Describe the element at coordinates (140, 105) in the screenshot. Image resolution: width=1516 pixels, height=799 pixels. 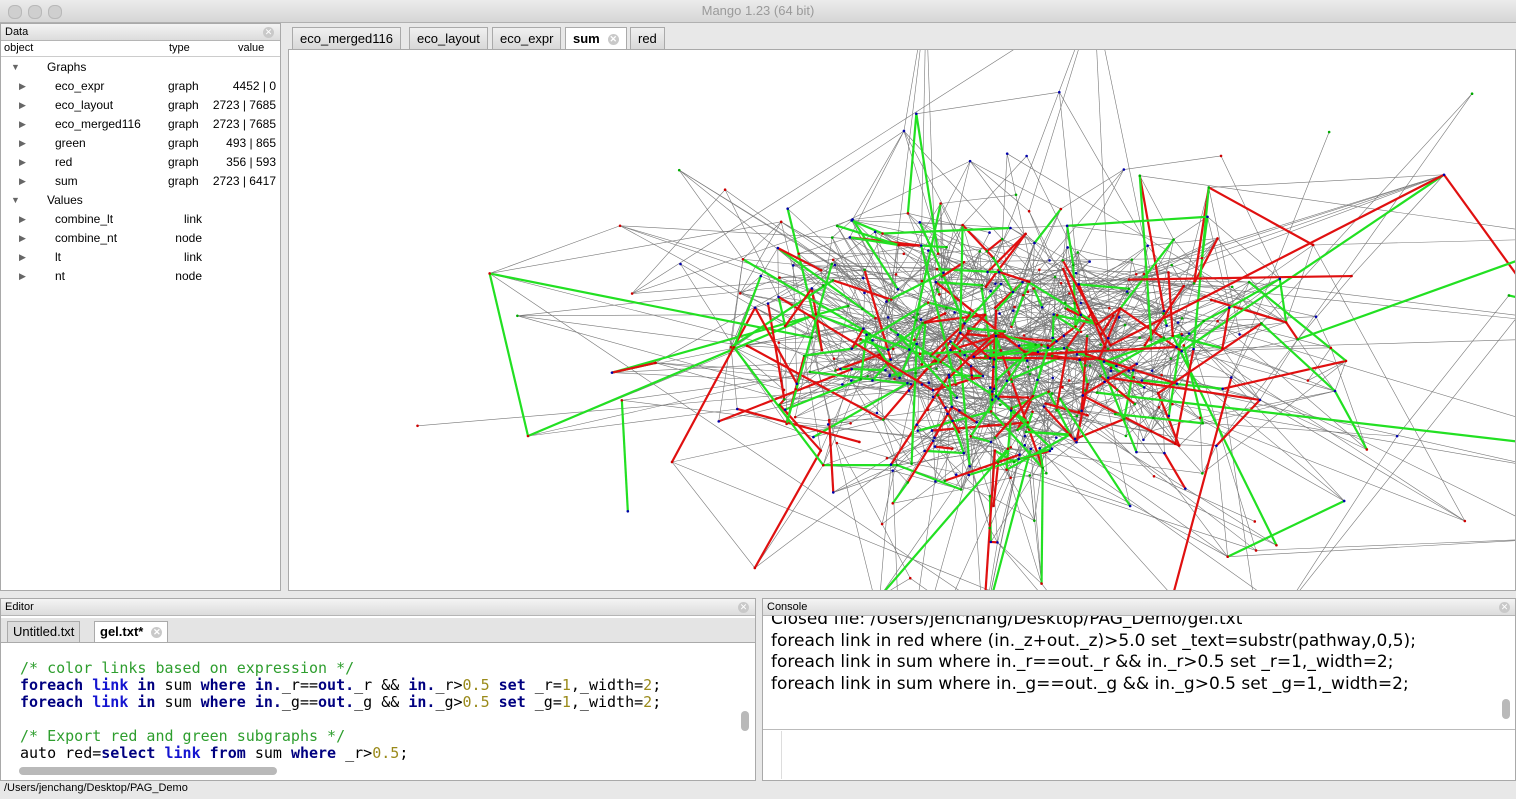
I see `tree-row: ▶ eco_layout graph 2723 | 7685` at that location.